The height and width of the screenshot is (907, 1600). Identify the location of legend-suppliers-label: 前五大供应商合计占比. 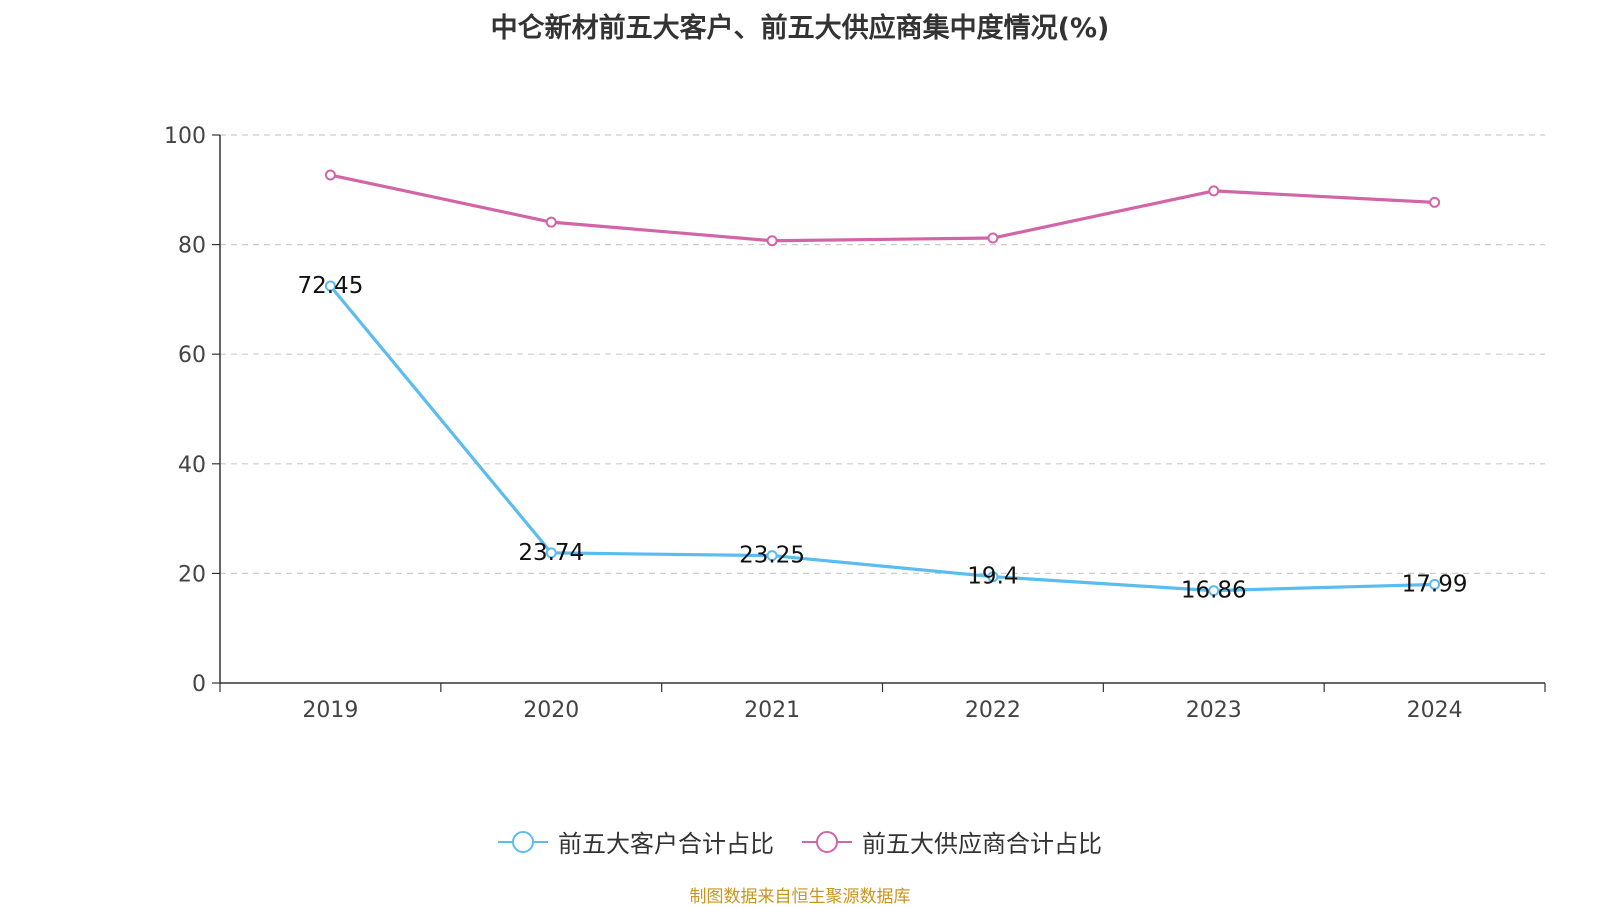
(982, 844).